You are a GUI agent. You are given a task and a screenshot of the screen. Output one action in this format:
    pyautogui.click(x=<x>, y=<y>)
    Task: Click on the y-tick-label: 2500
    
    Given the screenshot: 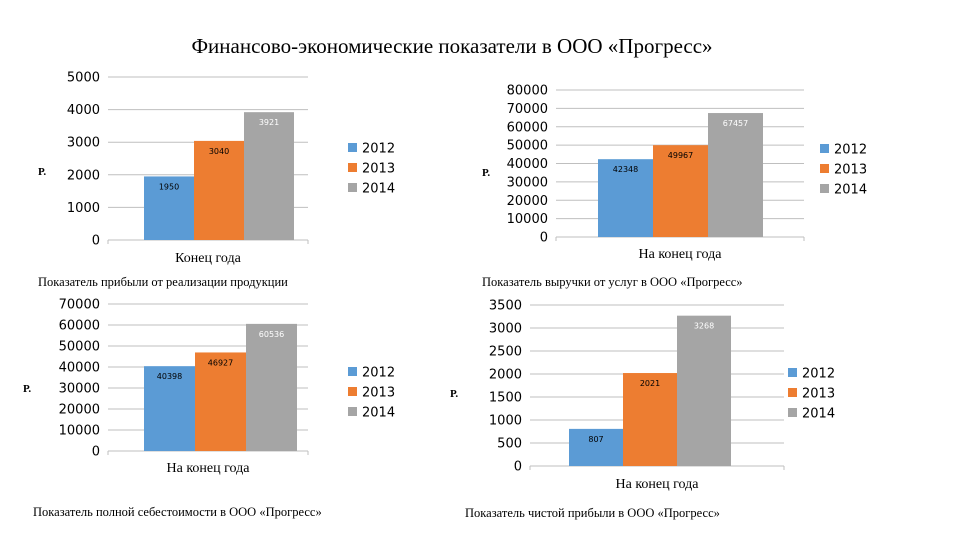 What is the action you would take?
    pyautogui.click(x=505, y=352)
    